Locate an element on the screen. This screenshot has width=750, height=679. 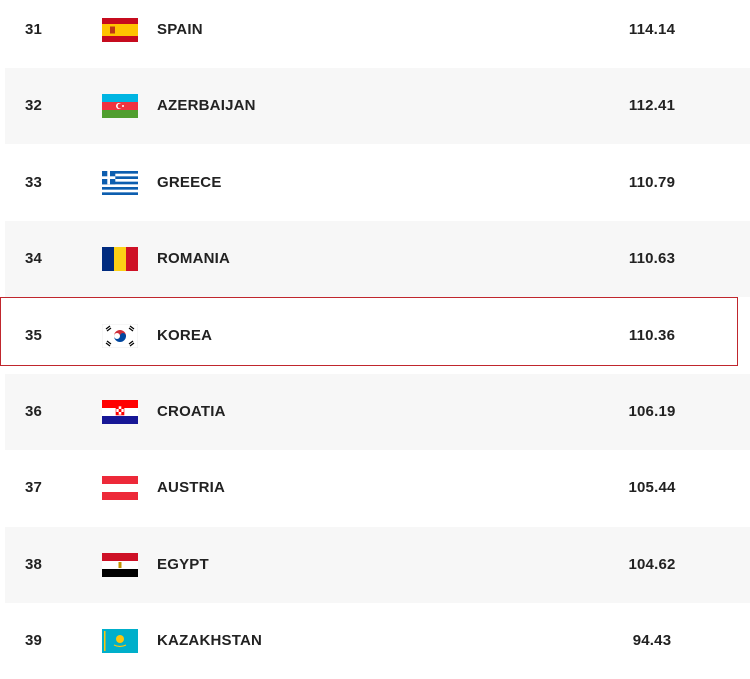
points: 106.19 is located at coordinates (652, 411).